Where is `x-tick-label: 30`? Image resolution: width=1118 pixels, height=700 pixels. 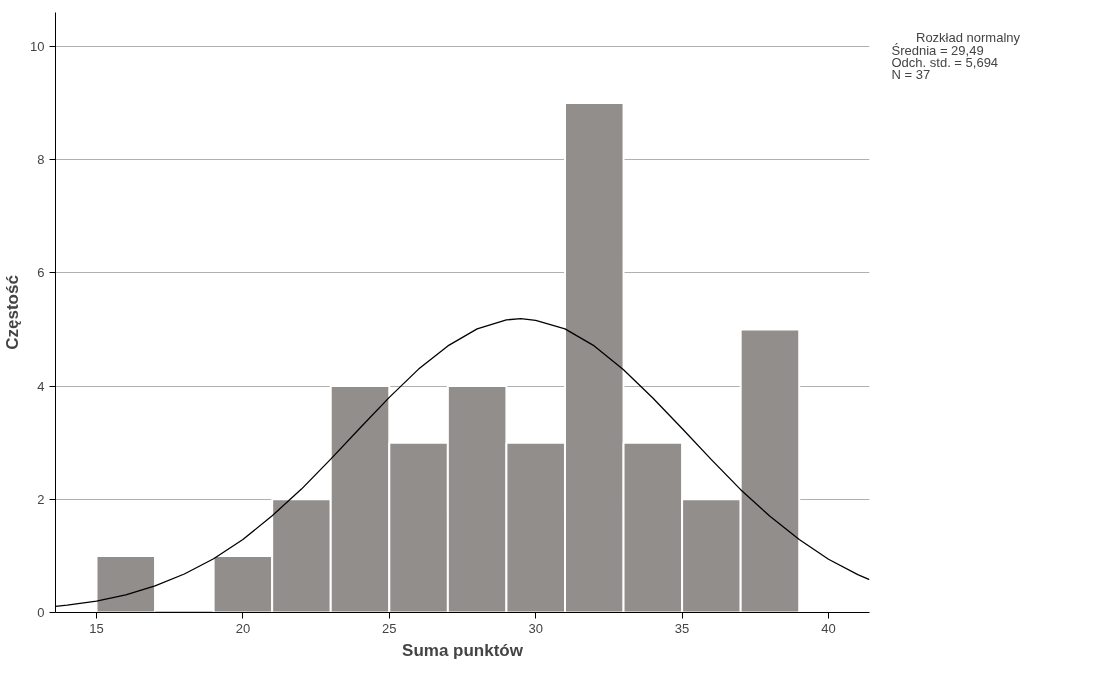 x-tick-label: 30 is located at coordinates (535, 628).